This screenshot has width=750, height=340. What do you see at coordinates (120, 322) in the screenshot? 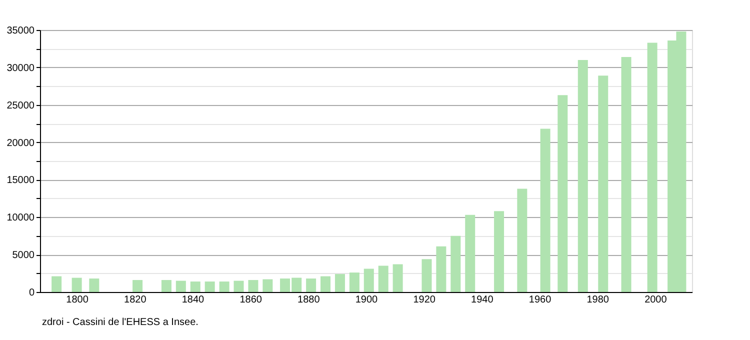
I see `text: zdroi - Cassini de l'EHESS a Insee.` at bounding box center [120, 322].